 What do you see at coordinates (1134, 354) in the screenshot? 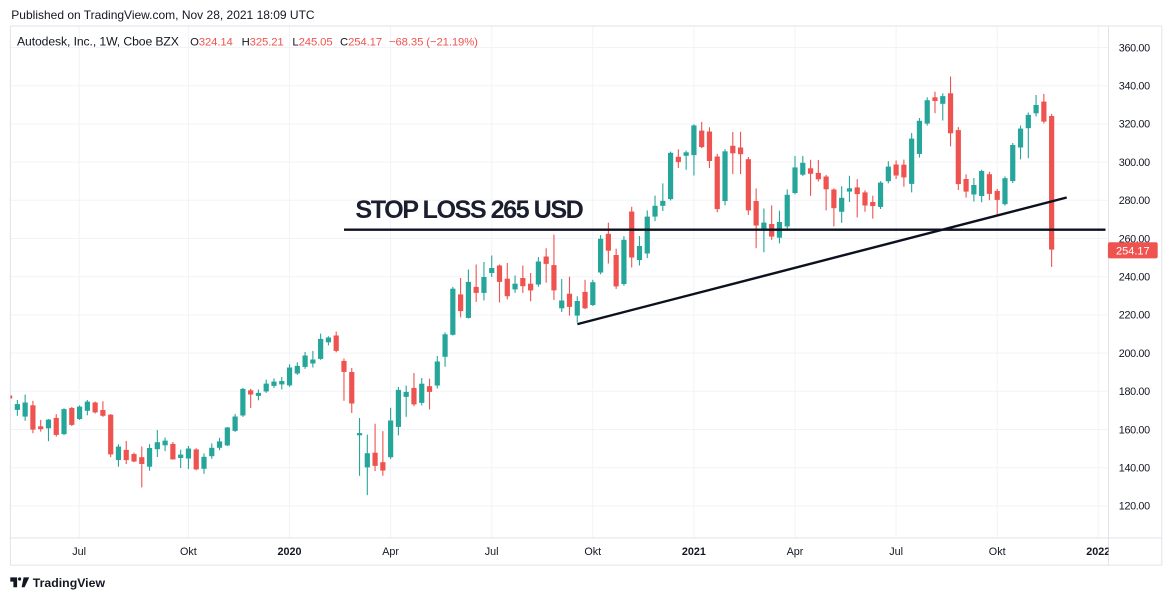
I see `svg-text: 200.00` at bounding box center [1134, 354].